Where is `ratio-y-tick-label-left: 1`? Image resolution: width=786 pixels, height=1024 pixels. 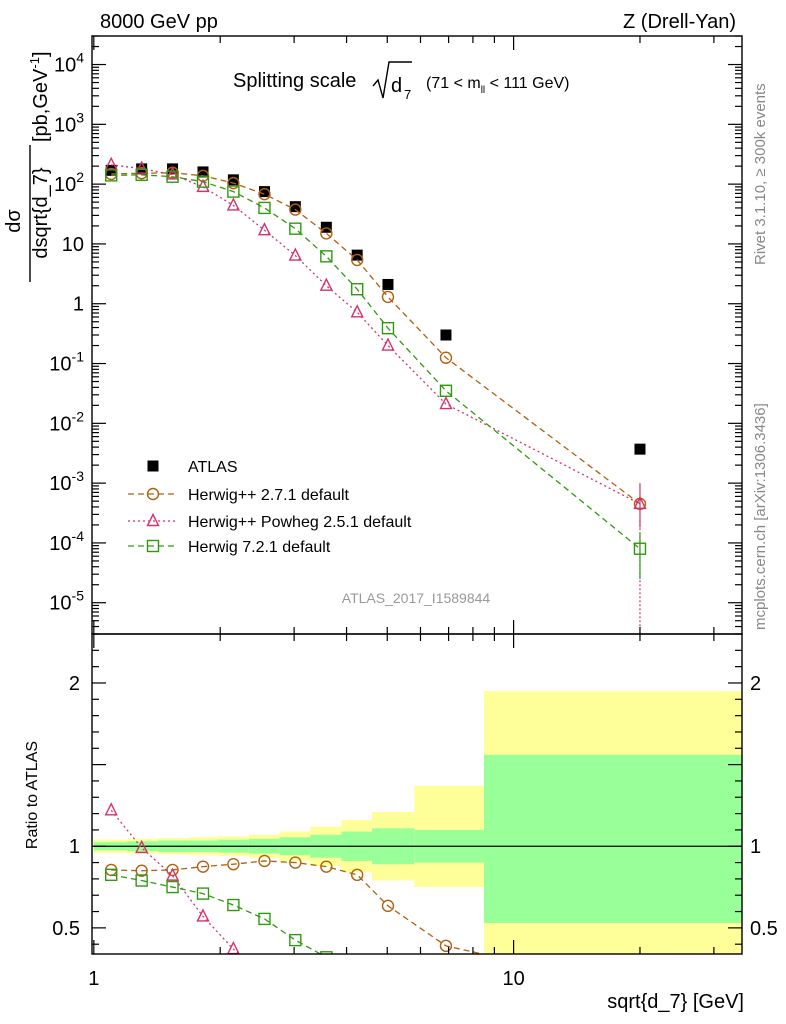
ratio-y-tick-label-left: 1 is located at coordinates (74, 847).